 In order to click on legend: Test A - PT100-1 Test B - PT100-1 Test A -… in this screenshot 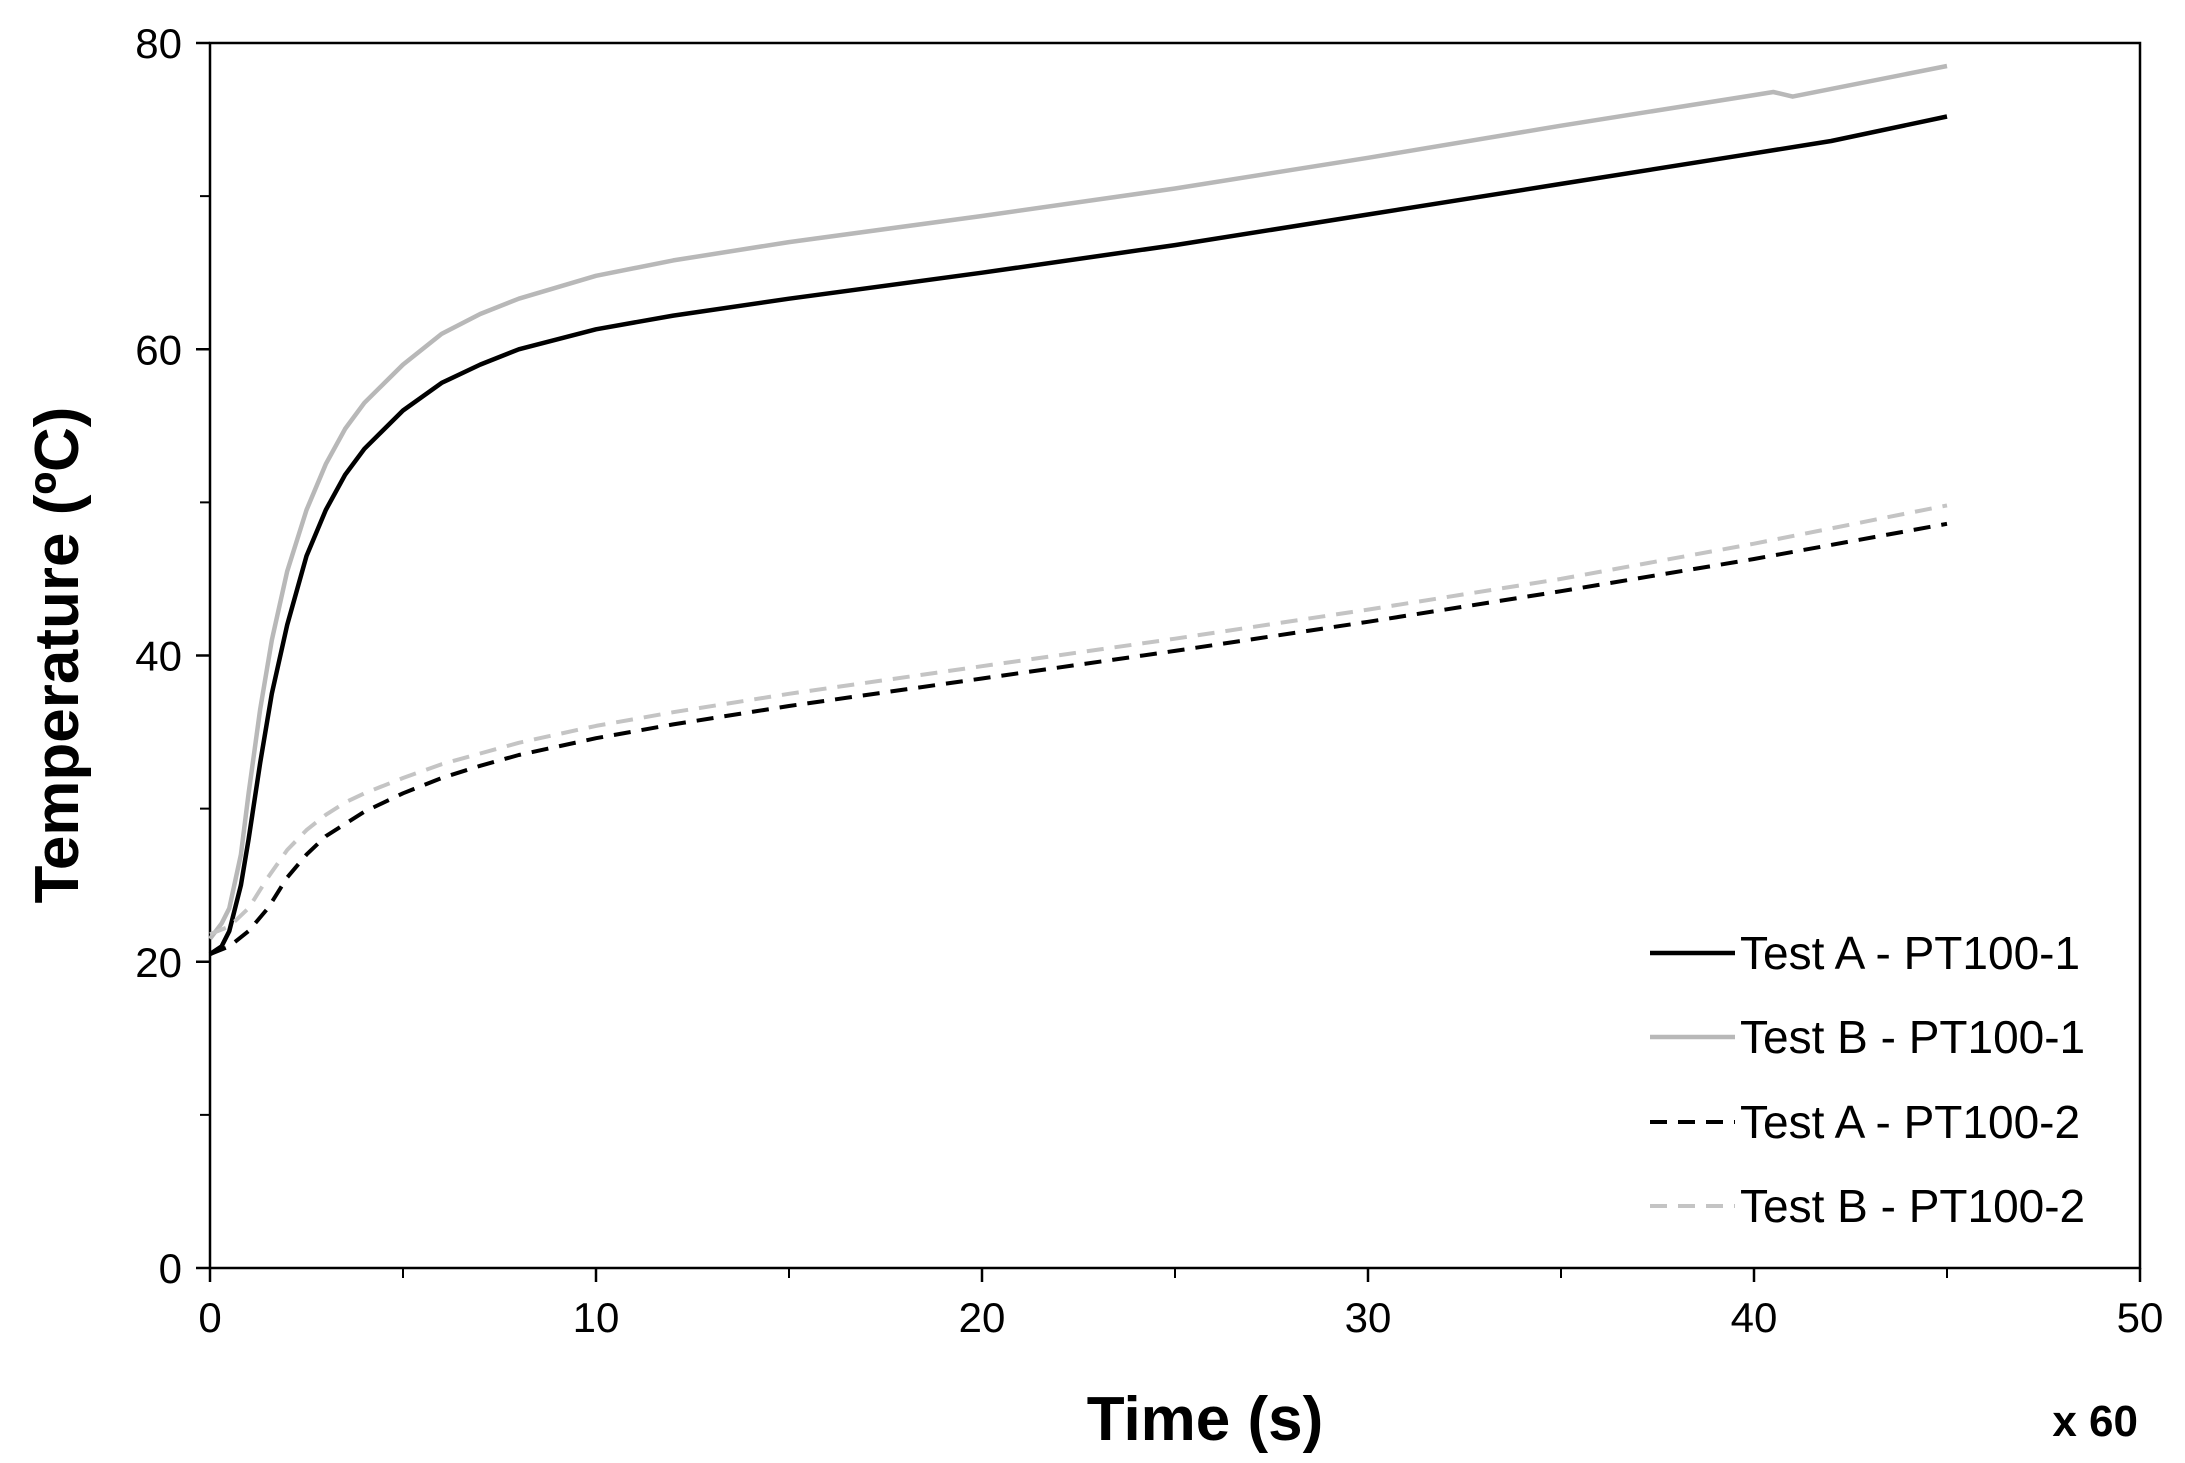, I will do `click(1867, 1079)`.